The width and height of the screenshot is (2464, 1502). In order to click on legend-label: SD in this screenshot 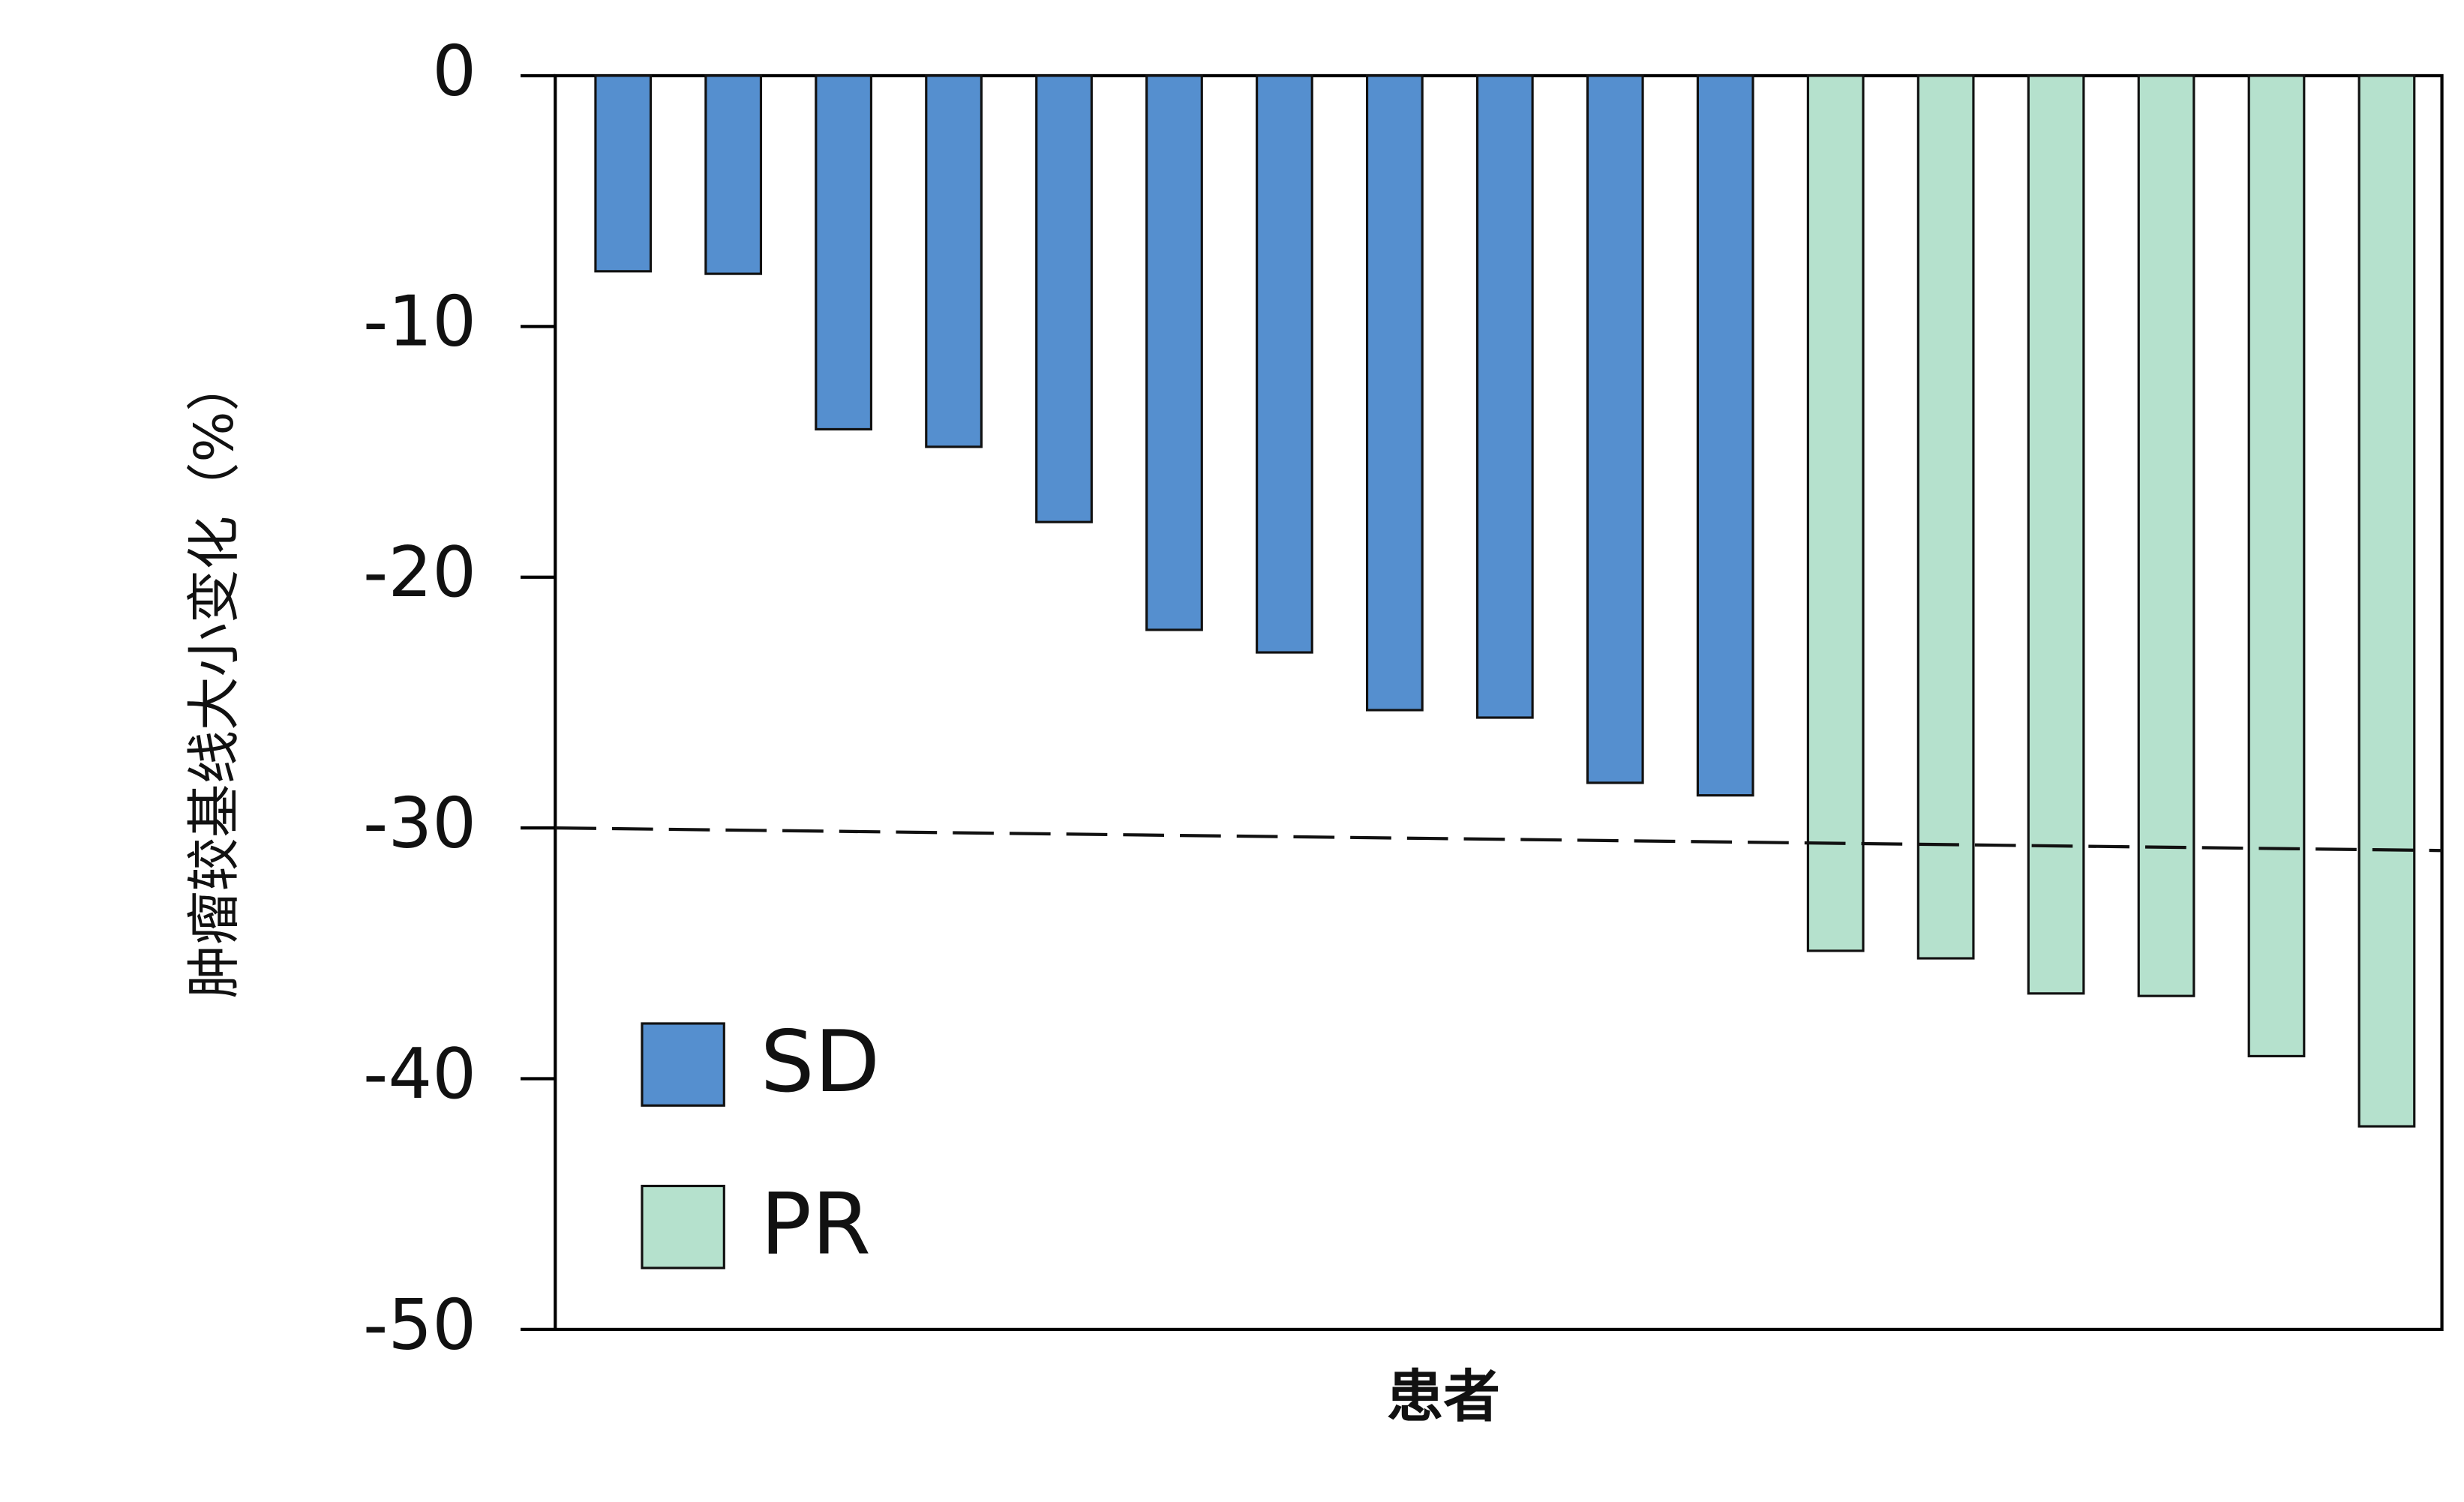, I will do `click(821, 1061)`.